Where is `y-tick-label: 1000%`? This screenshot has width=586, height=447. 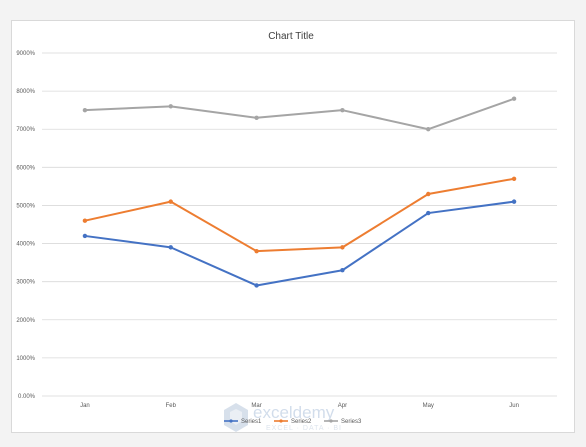
y-tick-label: 1000% is located at coordinates (25, 359).